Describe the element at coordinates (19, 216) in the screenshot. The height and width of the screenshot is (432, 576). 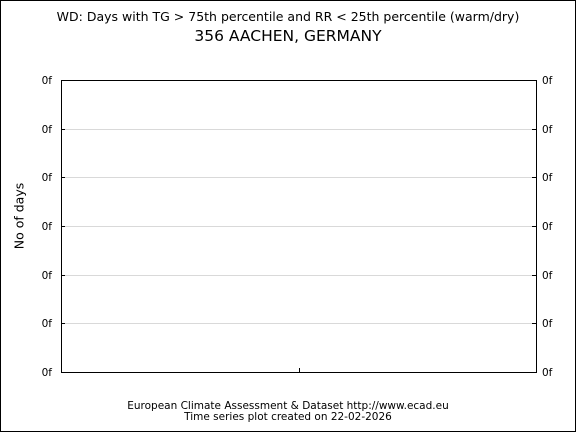
I see `y-axis-label: No of days` at that location.